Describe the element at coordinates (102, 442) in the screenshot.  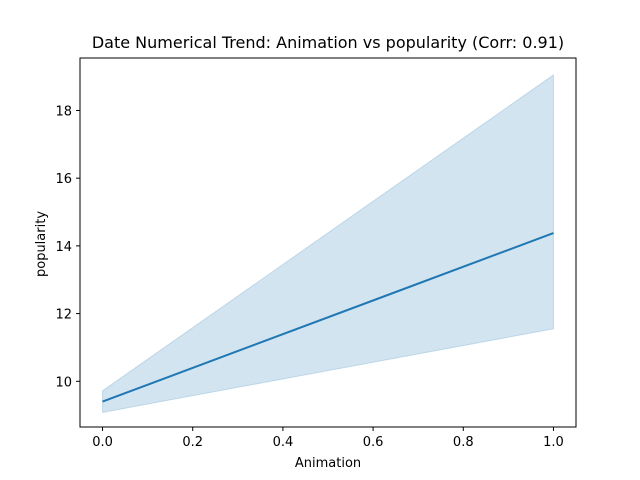
I see `x-tick-label: 0.0` at that location.